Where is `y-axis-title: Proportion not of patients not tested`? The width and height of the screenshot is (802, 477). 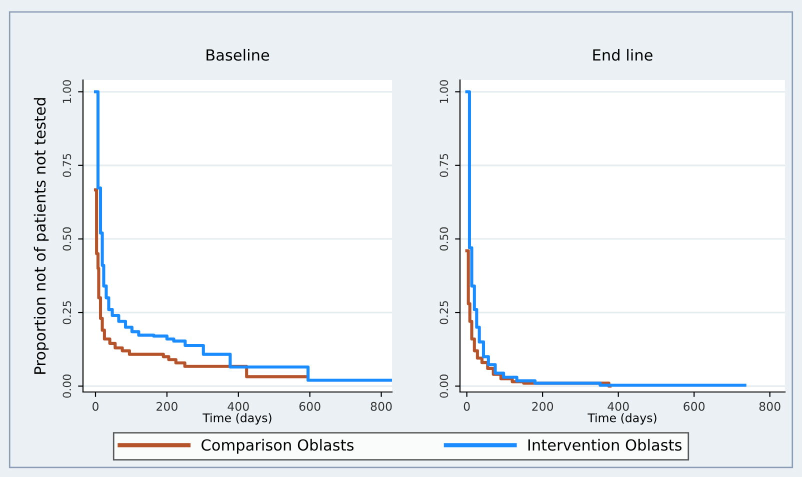
y-axis-title: Proportion not of patients not tested is located at coordinates (41, 236).